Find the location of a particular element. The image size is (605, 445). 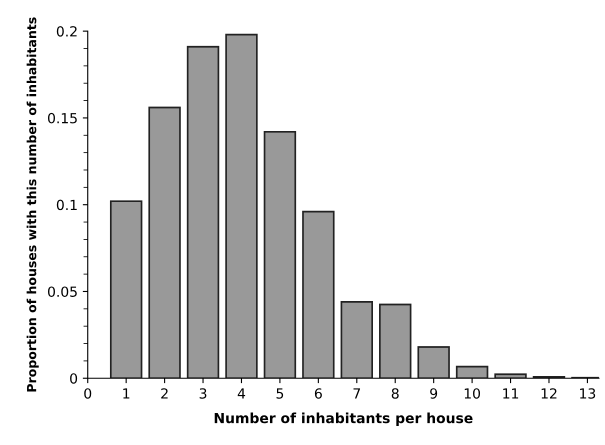

x-tick-label: 0 is located at coordinates (88, 393).